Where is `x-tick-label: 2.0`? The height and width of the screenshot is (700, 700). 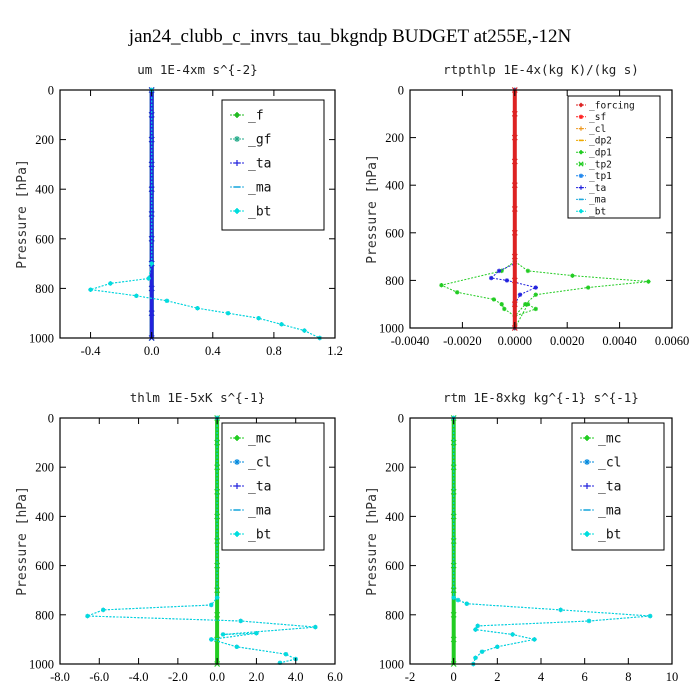 x-tick-label: 2.0 is located at coordinates (257, 677).